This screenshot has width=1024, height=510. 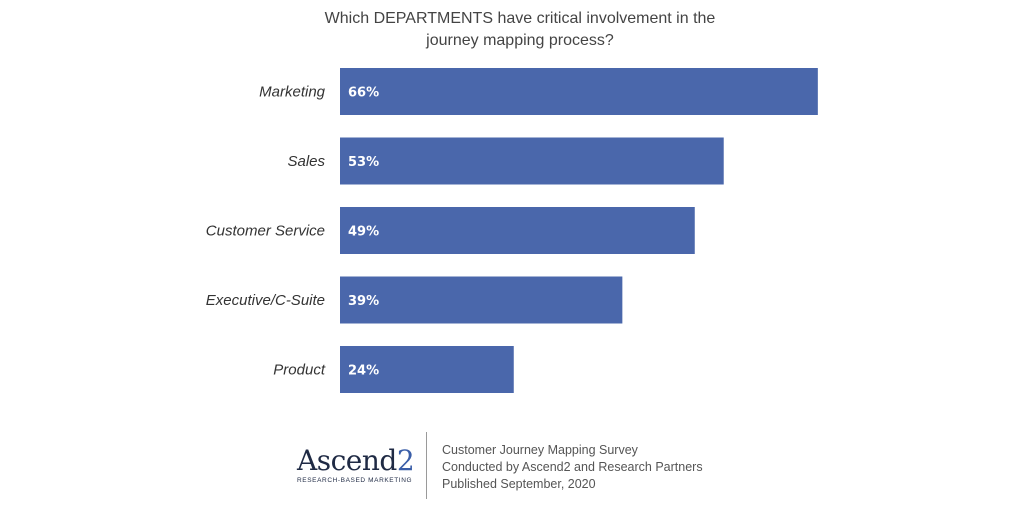 What do you see at coordinates (292, 92) in the screenshot?
I see `category-label: Marketing` at bounding box center [292, 92].